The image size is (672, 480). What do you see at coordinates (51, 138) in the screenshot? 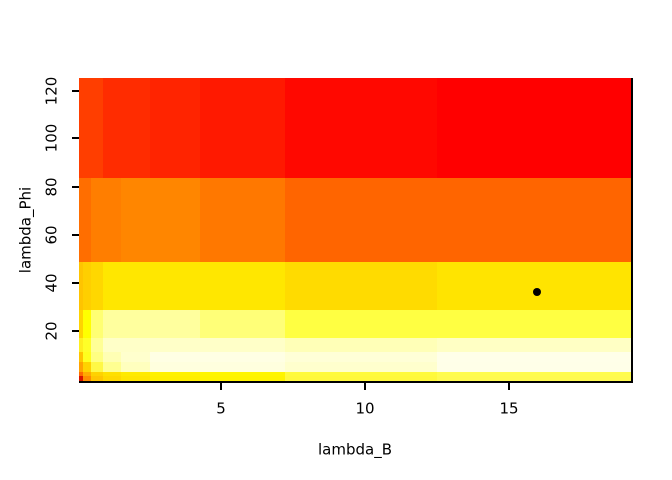
I see `y-axis-tick-label: 100` at bounding box center [51, 138].